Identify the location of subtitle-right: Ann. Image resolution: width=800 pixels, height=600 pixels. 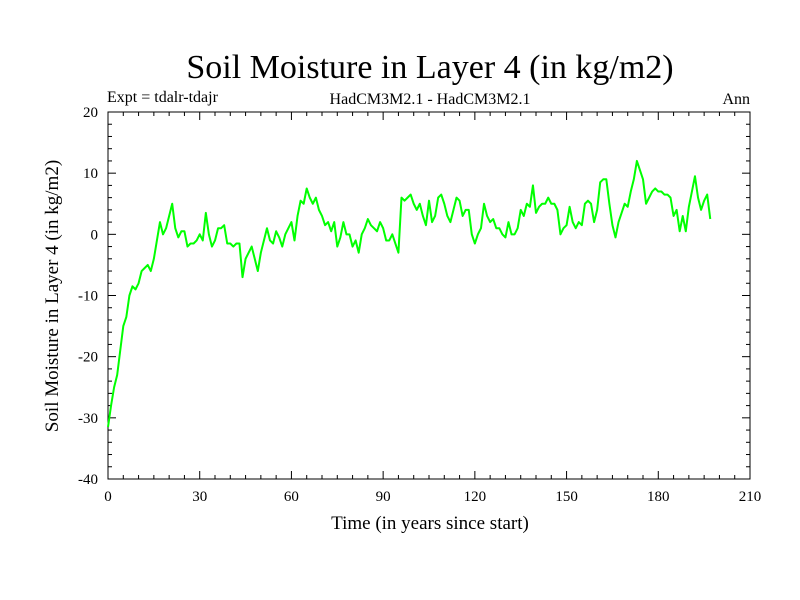
(736, 99).